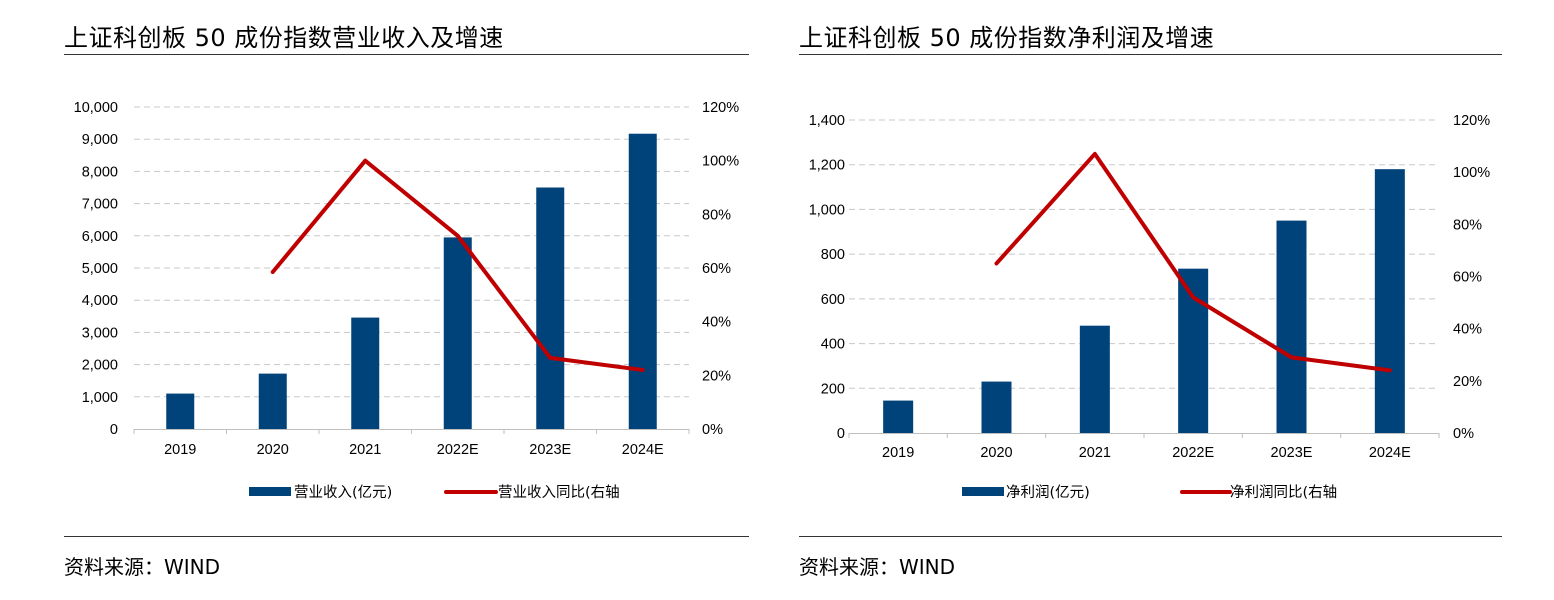  What do you see at coordinates (827, 121) in the screenshot?
I see `y-left-tick-label: 1,400` at bounding box center [827, 121].